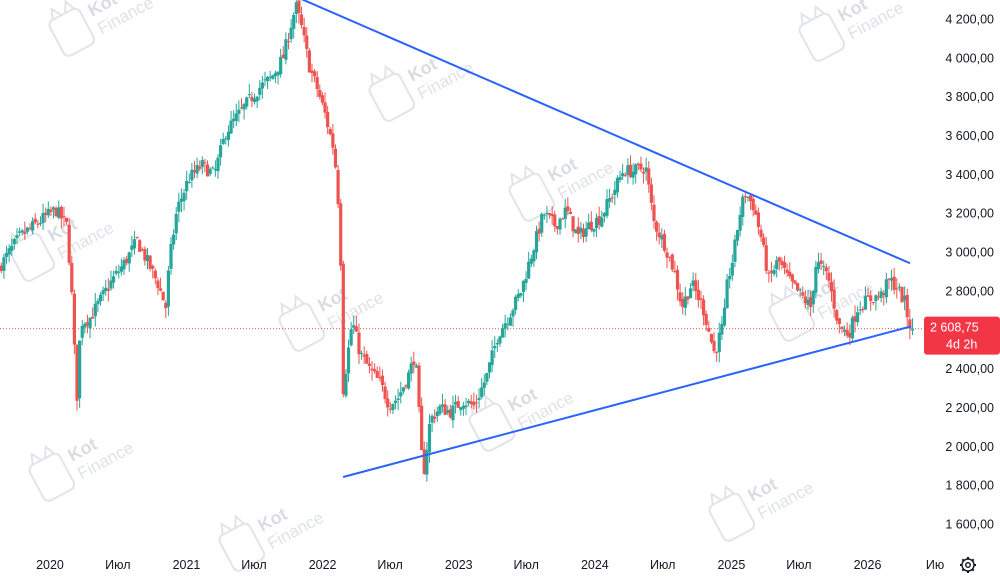 Image resolution: width=1000 pixels, height=579 pixels. I want to click on y-tick-label: 3 000,00, so click(969, 253).